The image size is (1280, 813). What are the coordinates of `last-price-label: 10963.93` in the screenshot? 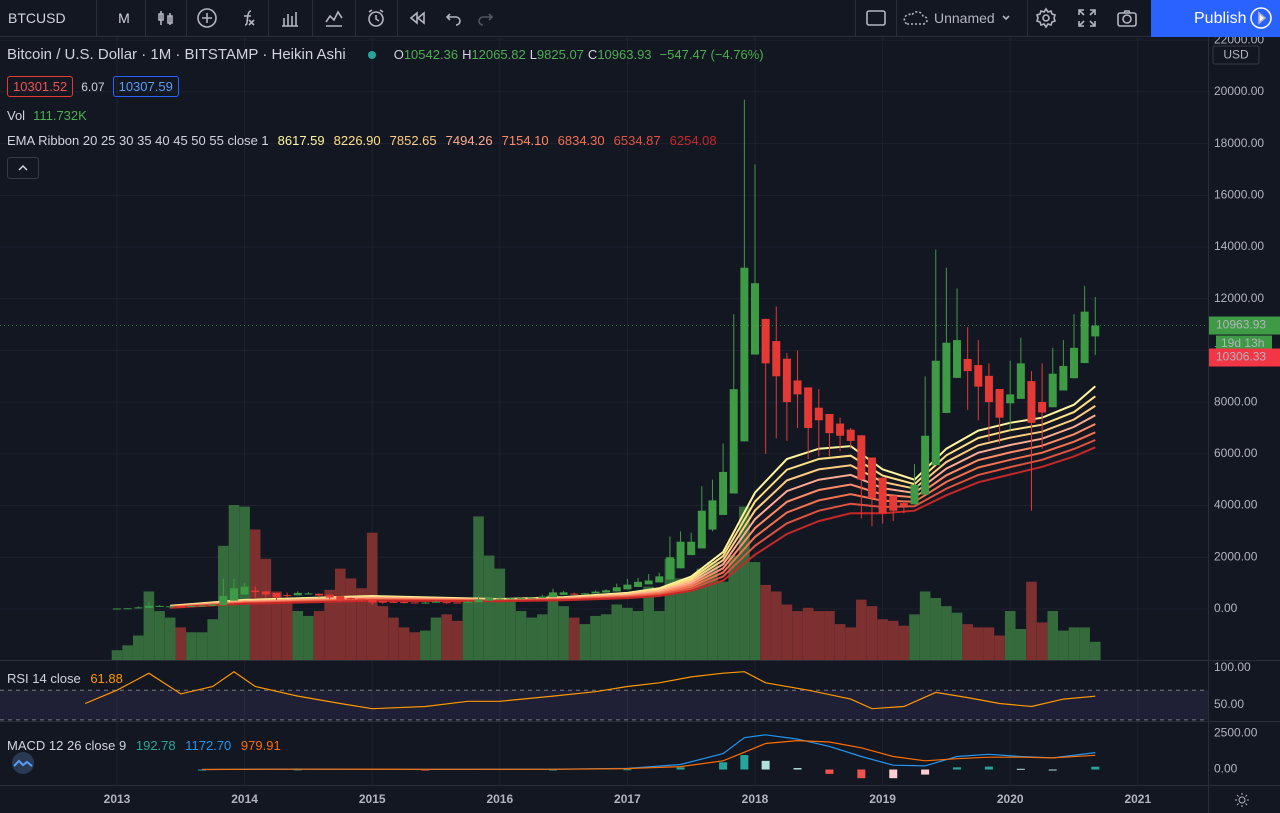 It's located at (1241, 325).